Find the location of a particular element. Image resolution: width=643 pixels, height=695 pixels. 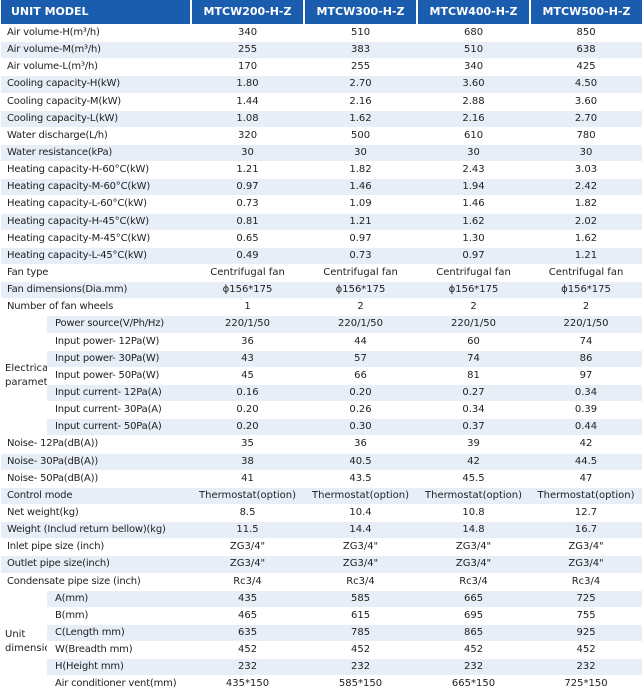

spec-value: 60 is located at coordinates (474, 342).